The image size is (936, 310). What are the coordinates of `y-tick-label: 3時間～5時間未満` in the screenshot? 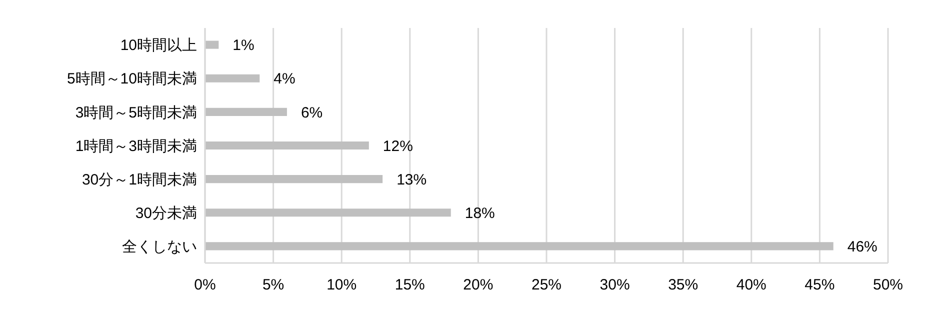 It's located at (136, 113).